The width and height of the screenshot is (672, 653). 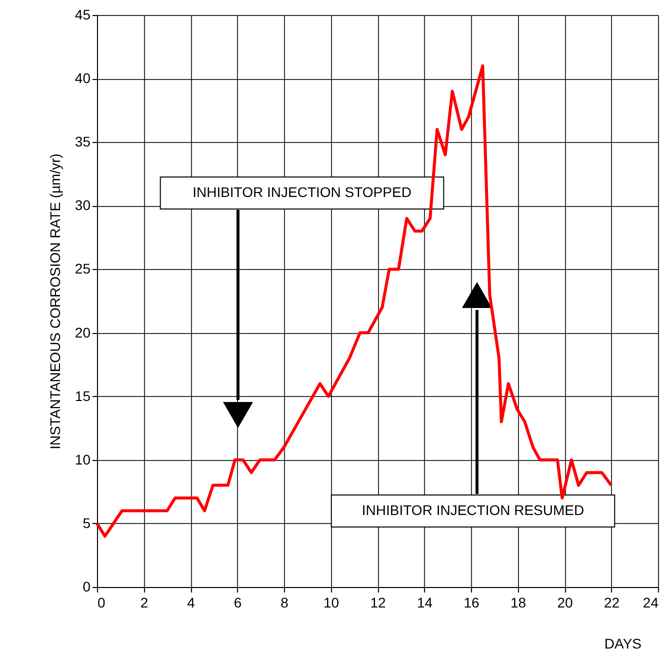 I want to click on y-tick-label: 45, so click(x=82, y=14).